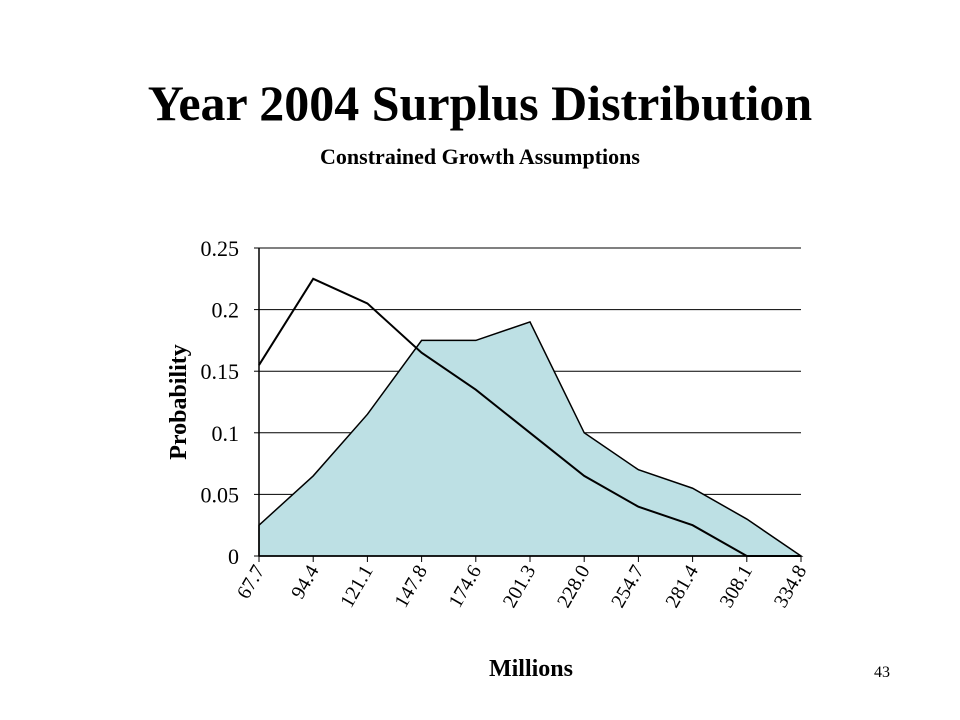 The height and width of the screenshot is (720, 960). Describe the element at coordinates (466, 587) in the screenshot. I see `x-tick-label-4: 174.6` at that location.